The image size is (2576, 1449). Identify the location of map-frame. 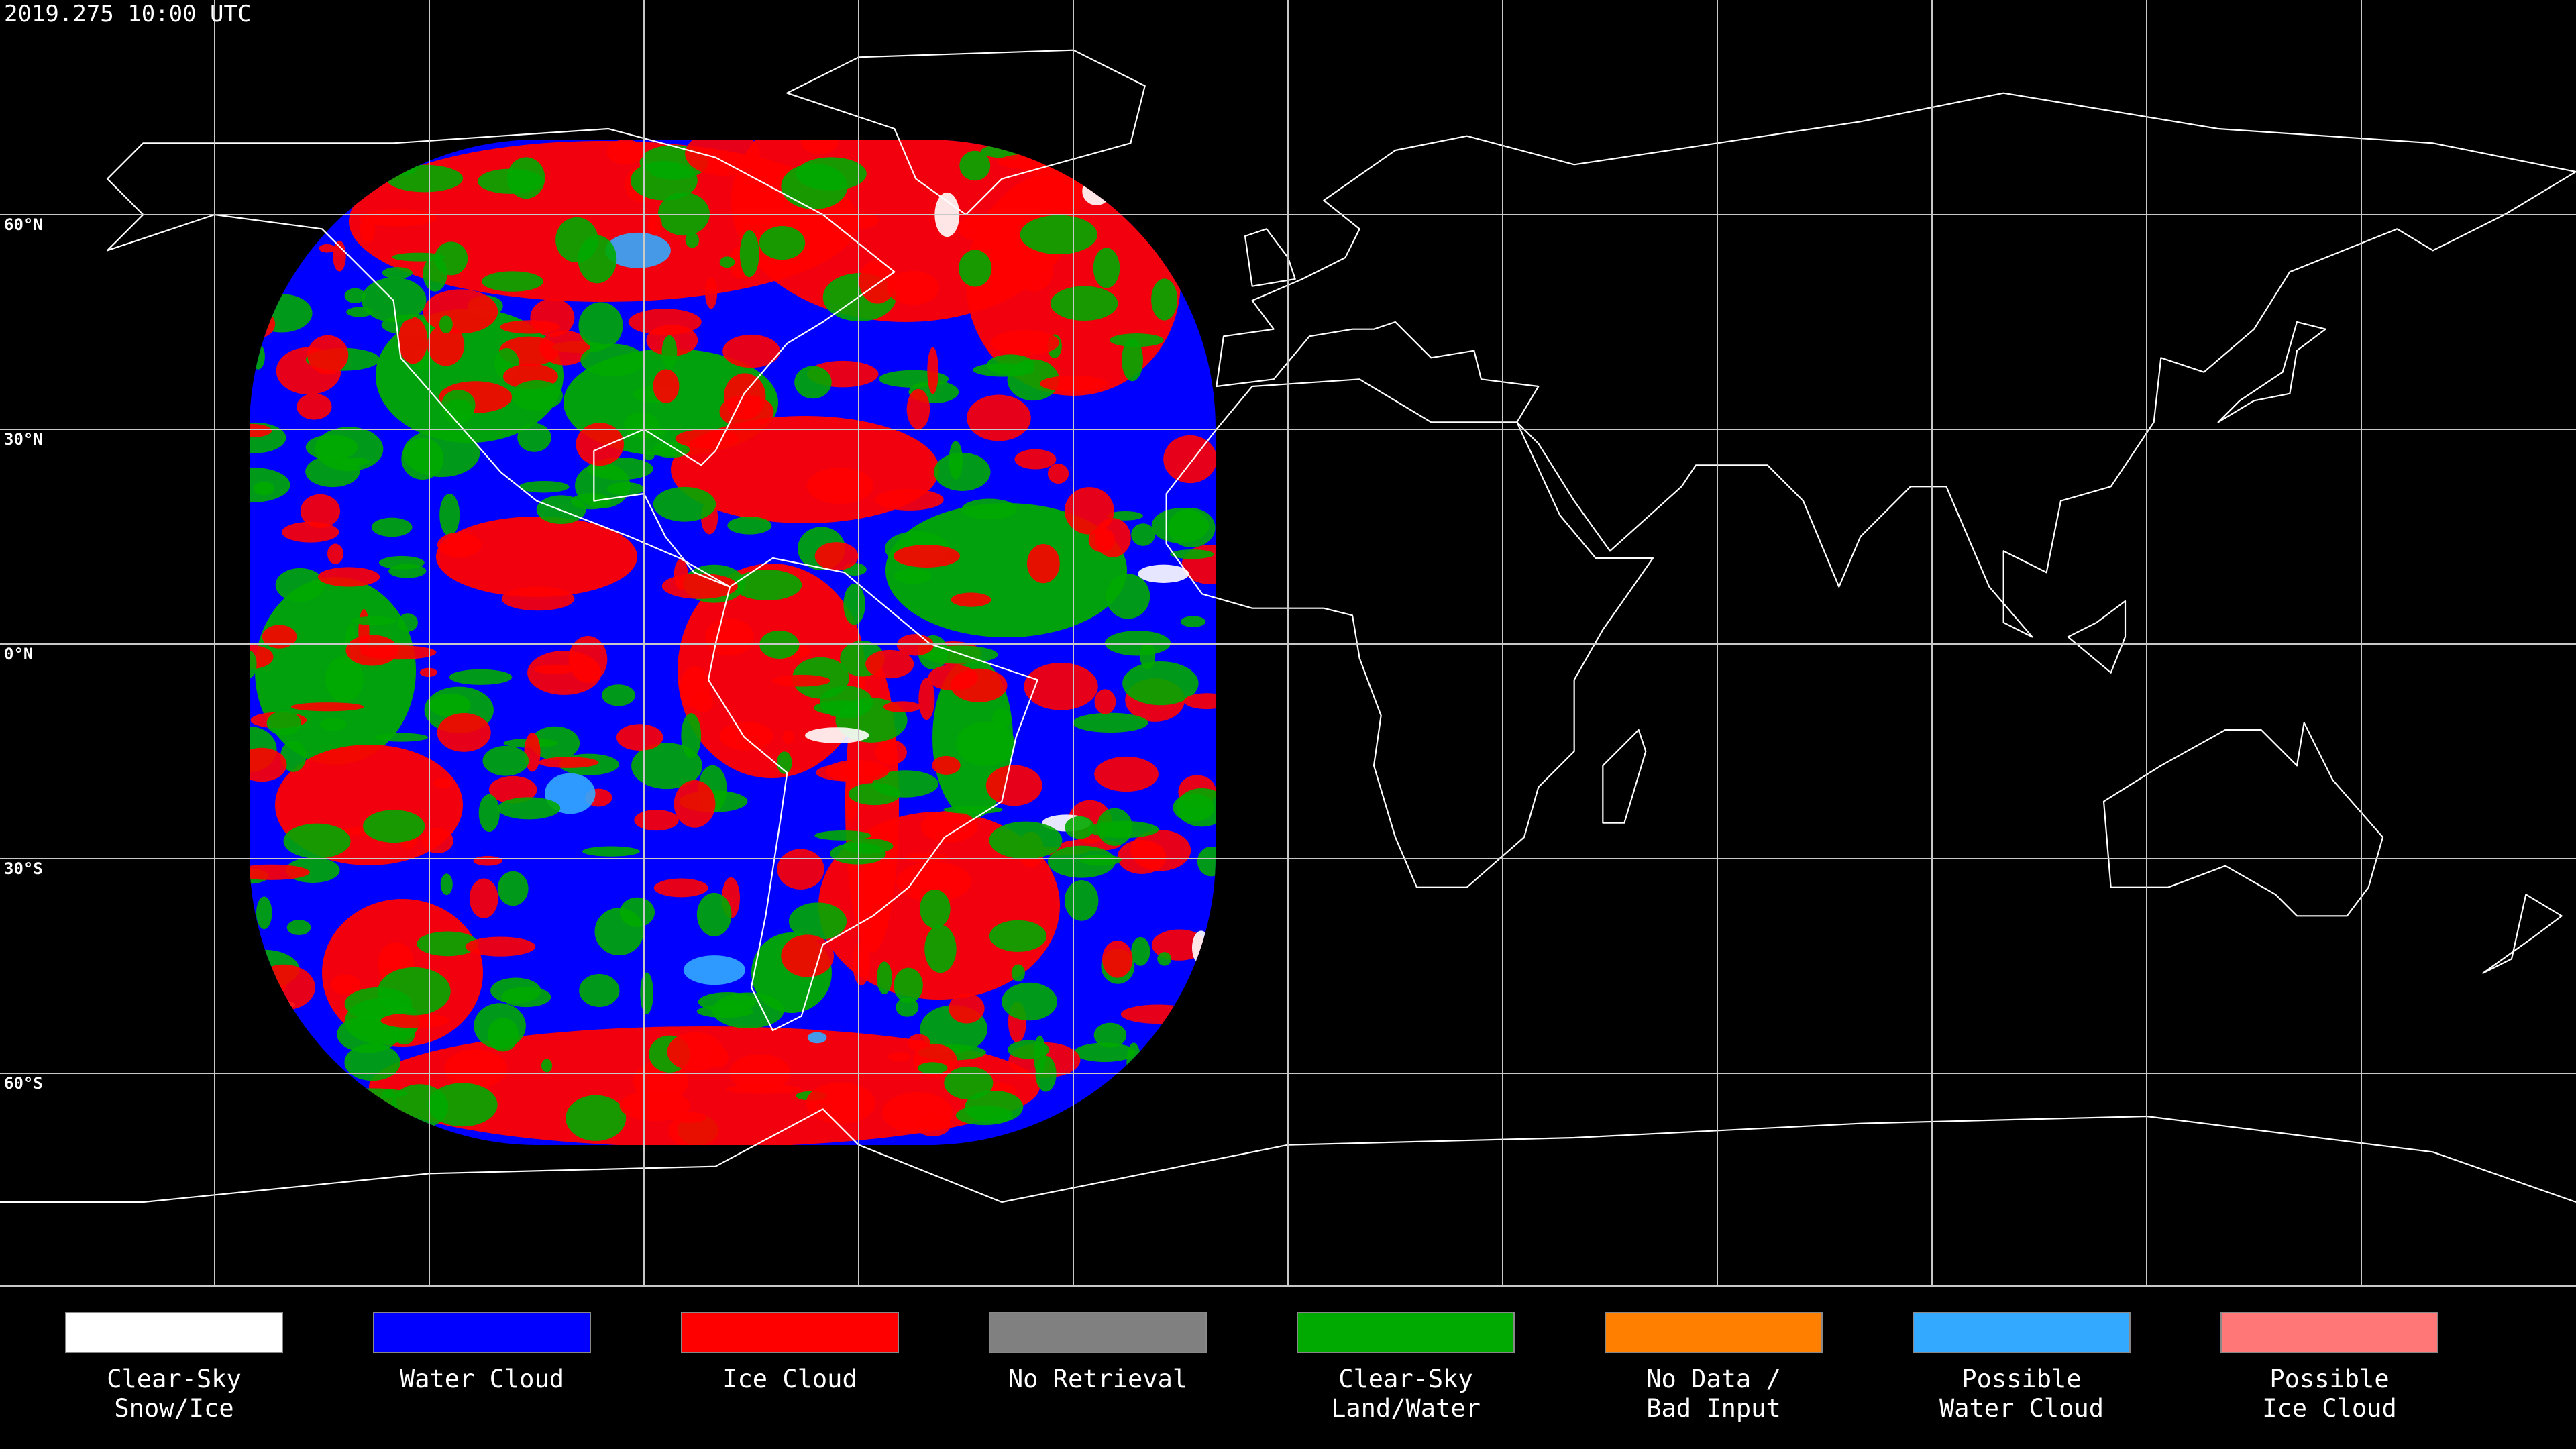
(1288, 1286).